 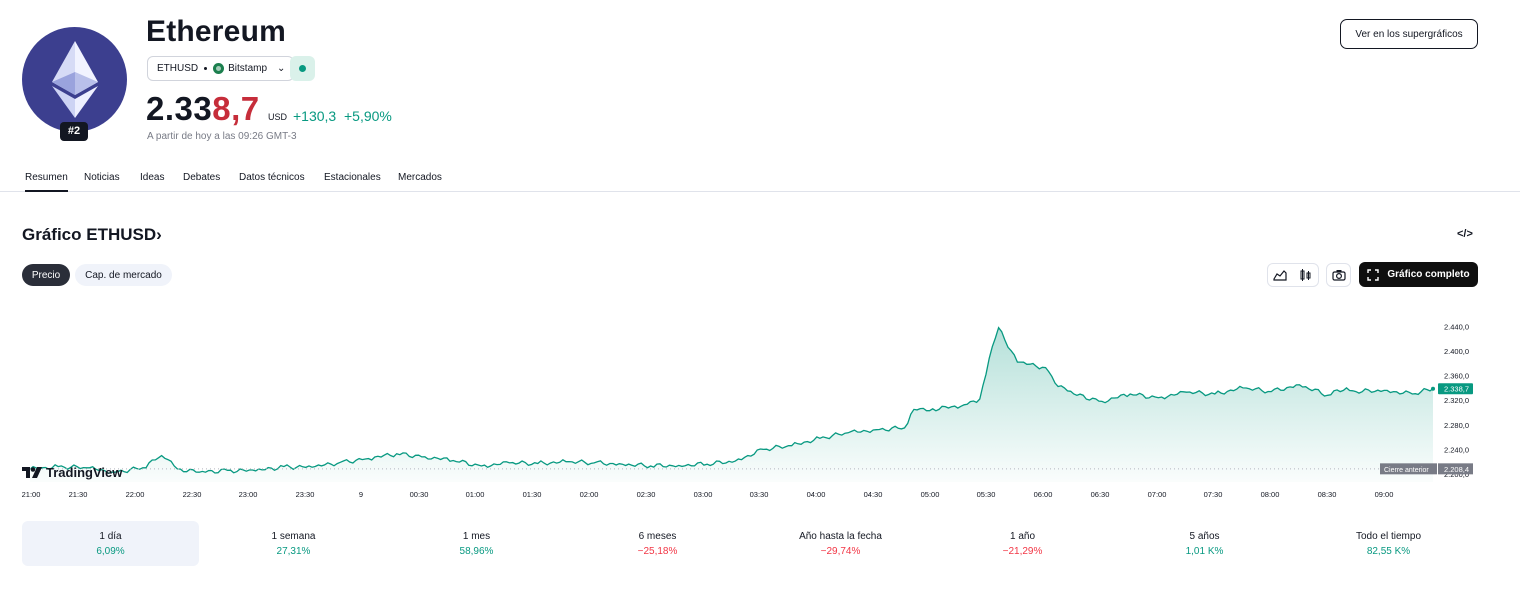 I want to click on period-5: 1 año −21,29%, so click(x=1022, y=543).